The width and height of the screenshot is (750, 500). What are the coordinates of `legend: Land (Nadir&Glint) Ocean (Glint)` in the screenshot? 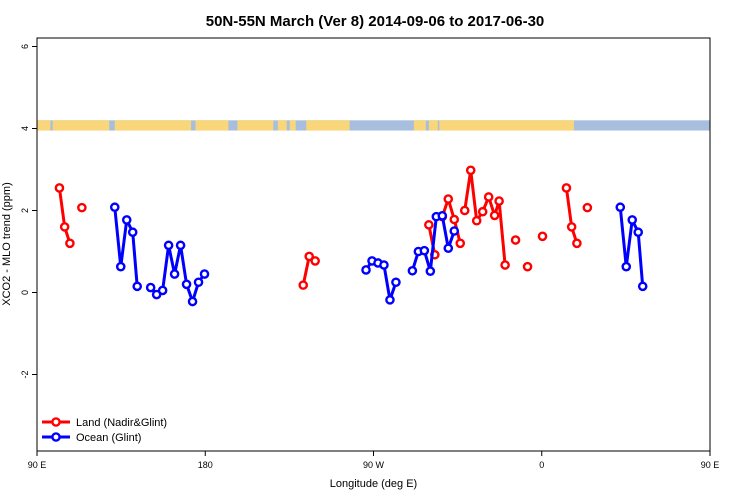 It's located at (104, 430).